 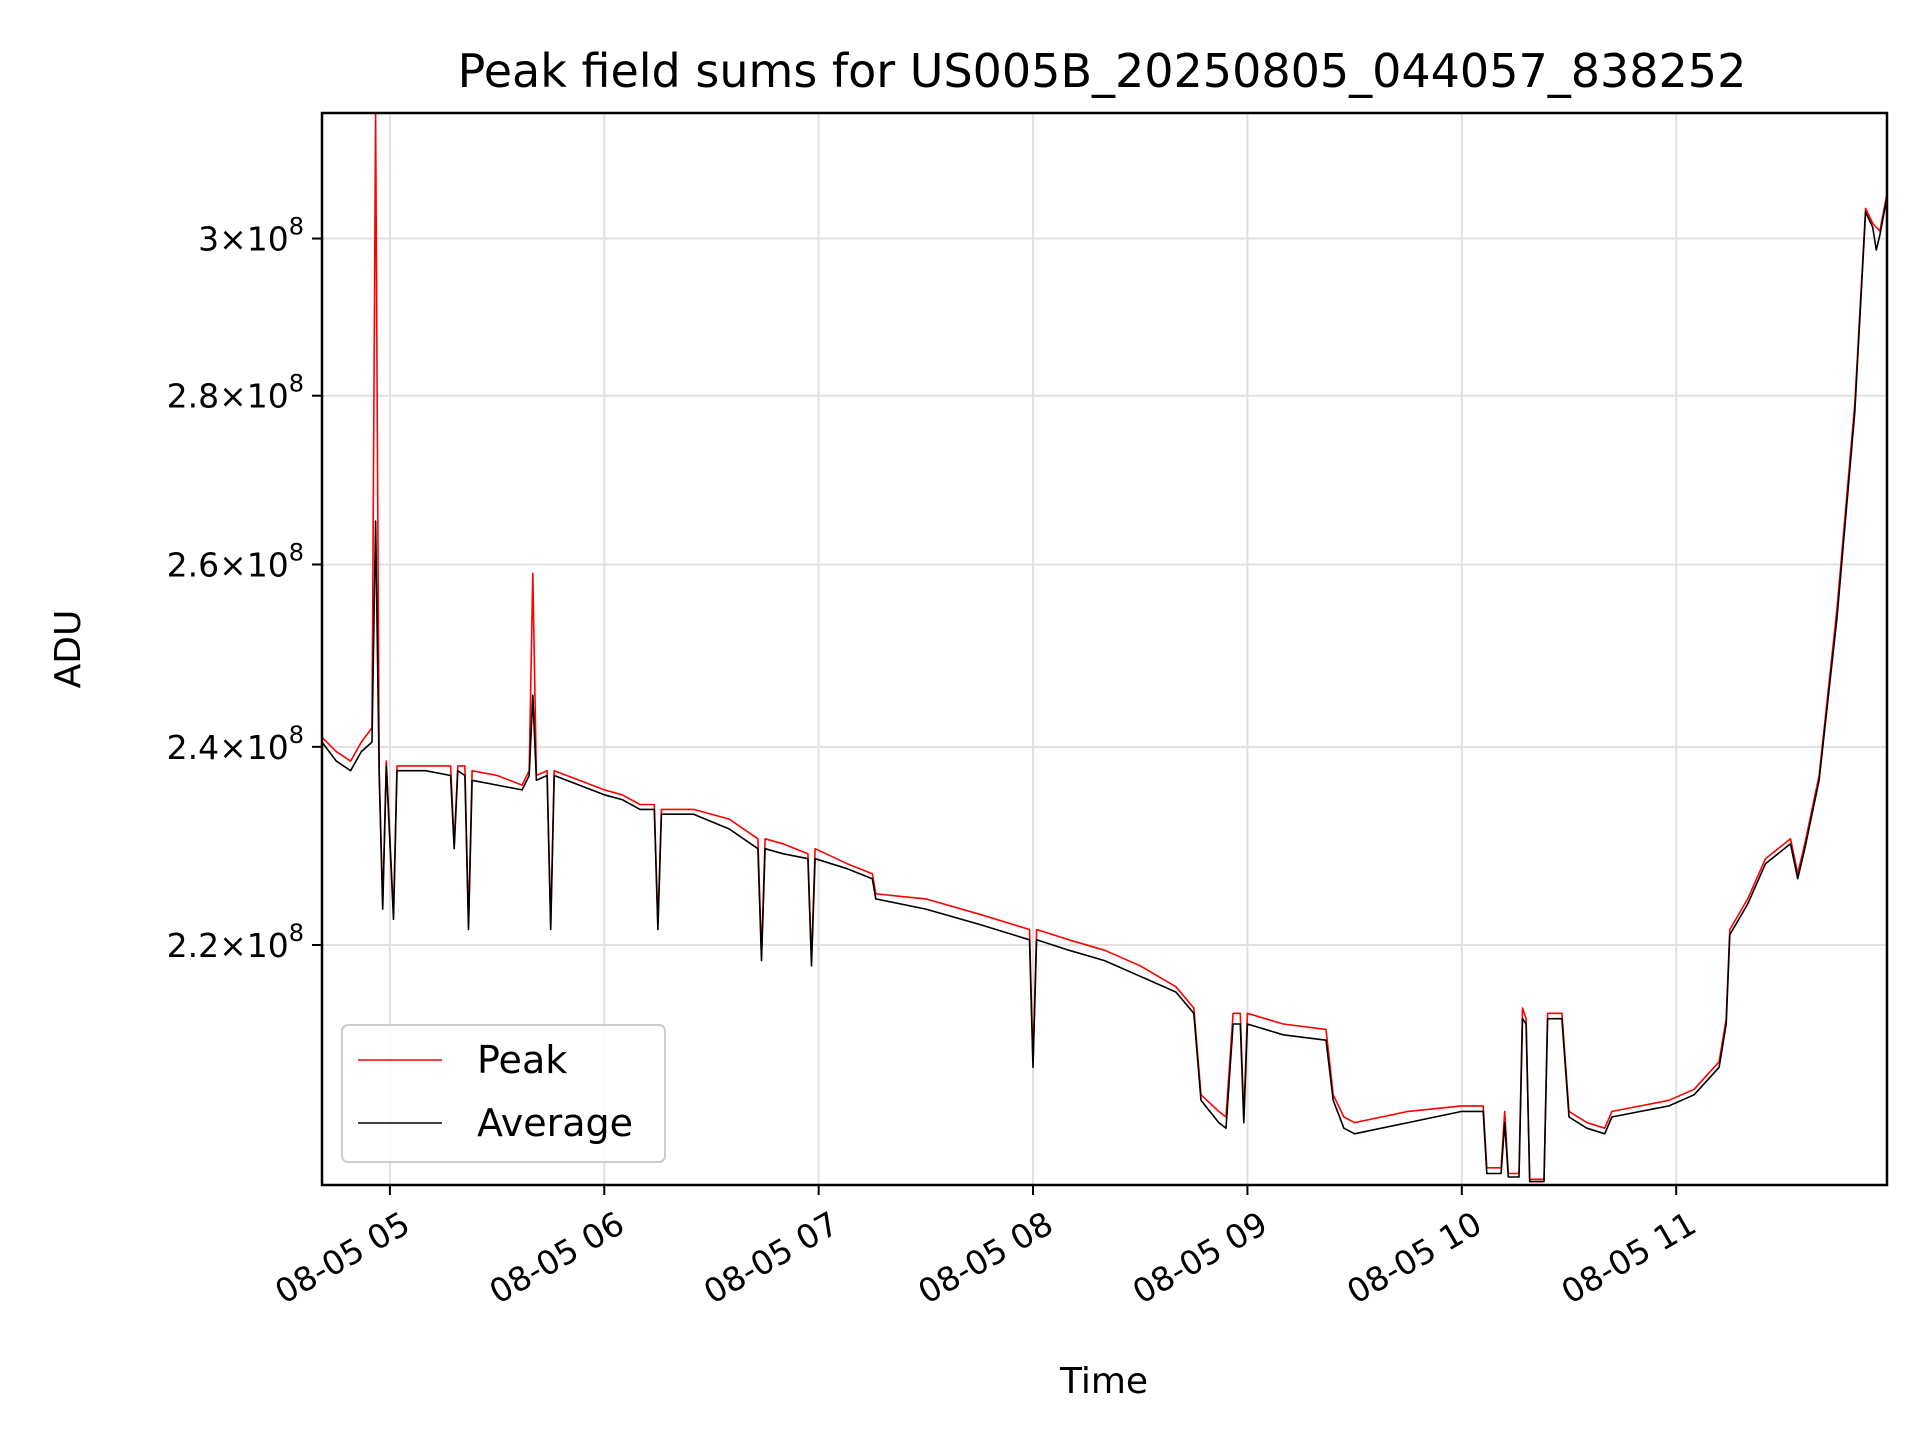 I want to click on legend-label-average: Average, so click(x=555, y=1123).